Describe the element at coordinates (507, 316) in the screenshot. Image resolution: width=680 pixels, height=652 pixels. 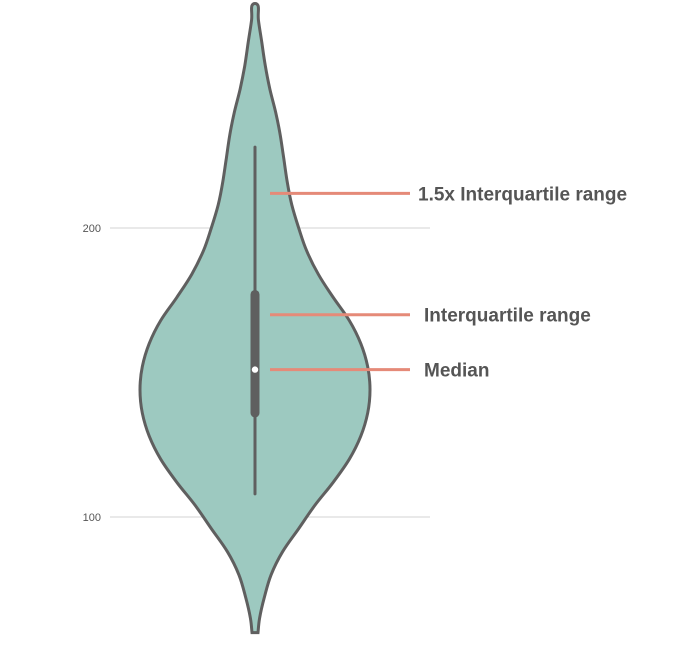
I see `annotation-label: Interquartile range` at that location.